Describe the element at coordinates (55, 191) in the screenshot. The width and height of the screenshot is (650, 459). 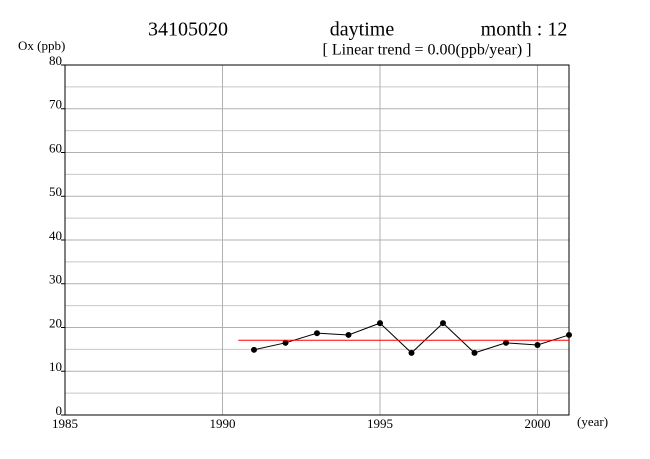
I see `y-tick-label: 50` at that location.